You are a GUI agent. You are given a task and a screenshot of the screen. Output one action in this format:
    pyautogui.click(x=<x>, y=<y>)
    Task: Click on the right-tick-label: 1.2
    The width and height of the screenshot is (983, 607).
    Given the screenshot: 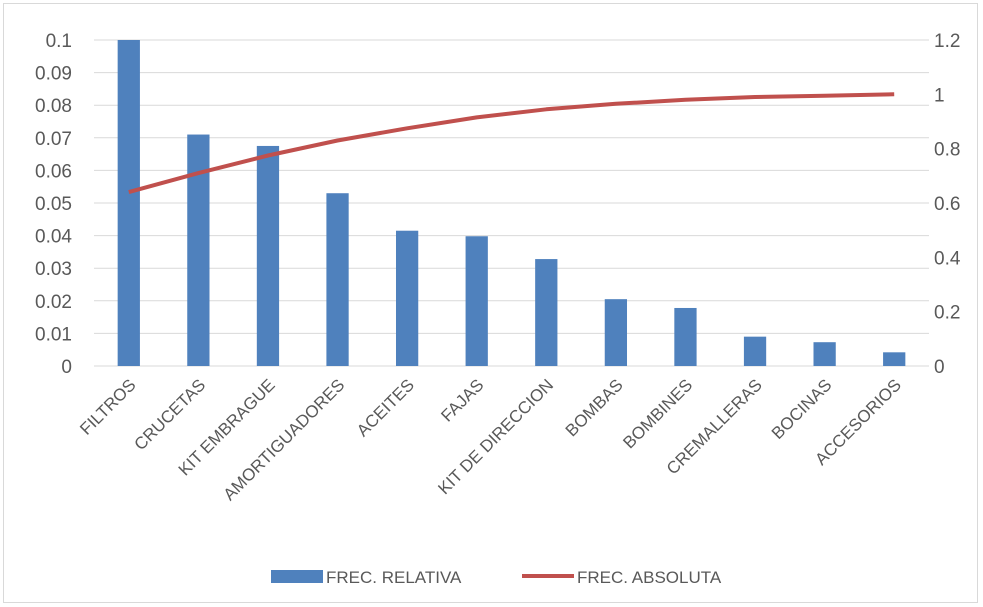 What is the action you would take?
    pyautogui.click(x=947, y=41)
    